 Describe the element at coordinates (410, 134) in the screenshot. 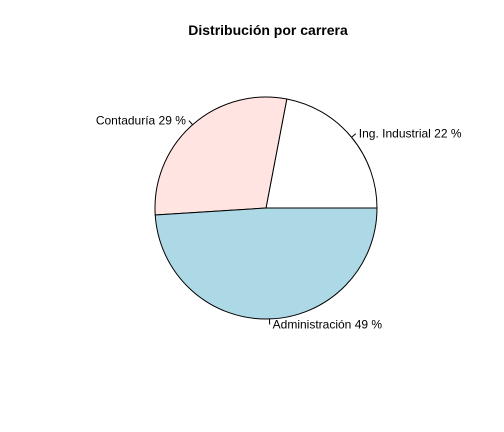

I see `pie-label-0: Ing. Industrial 22 %` at that location.